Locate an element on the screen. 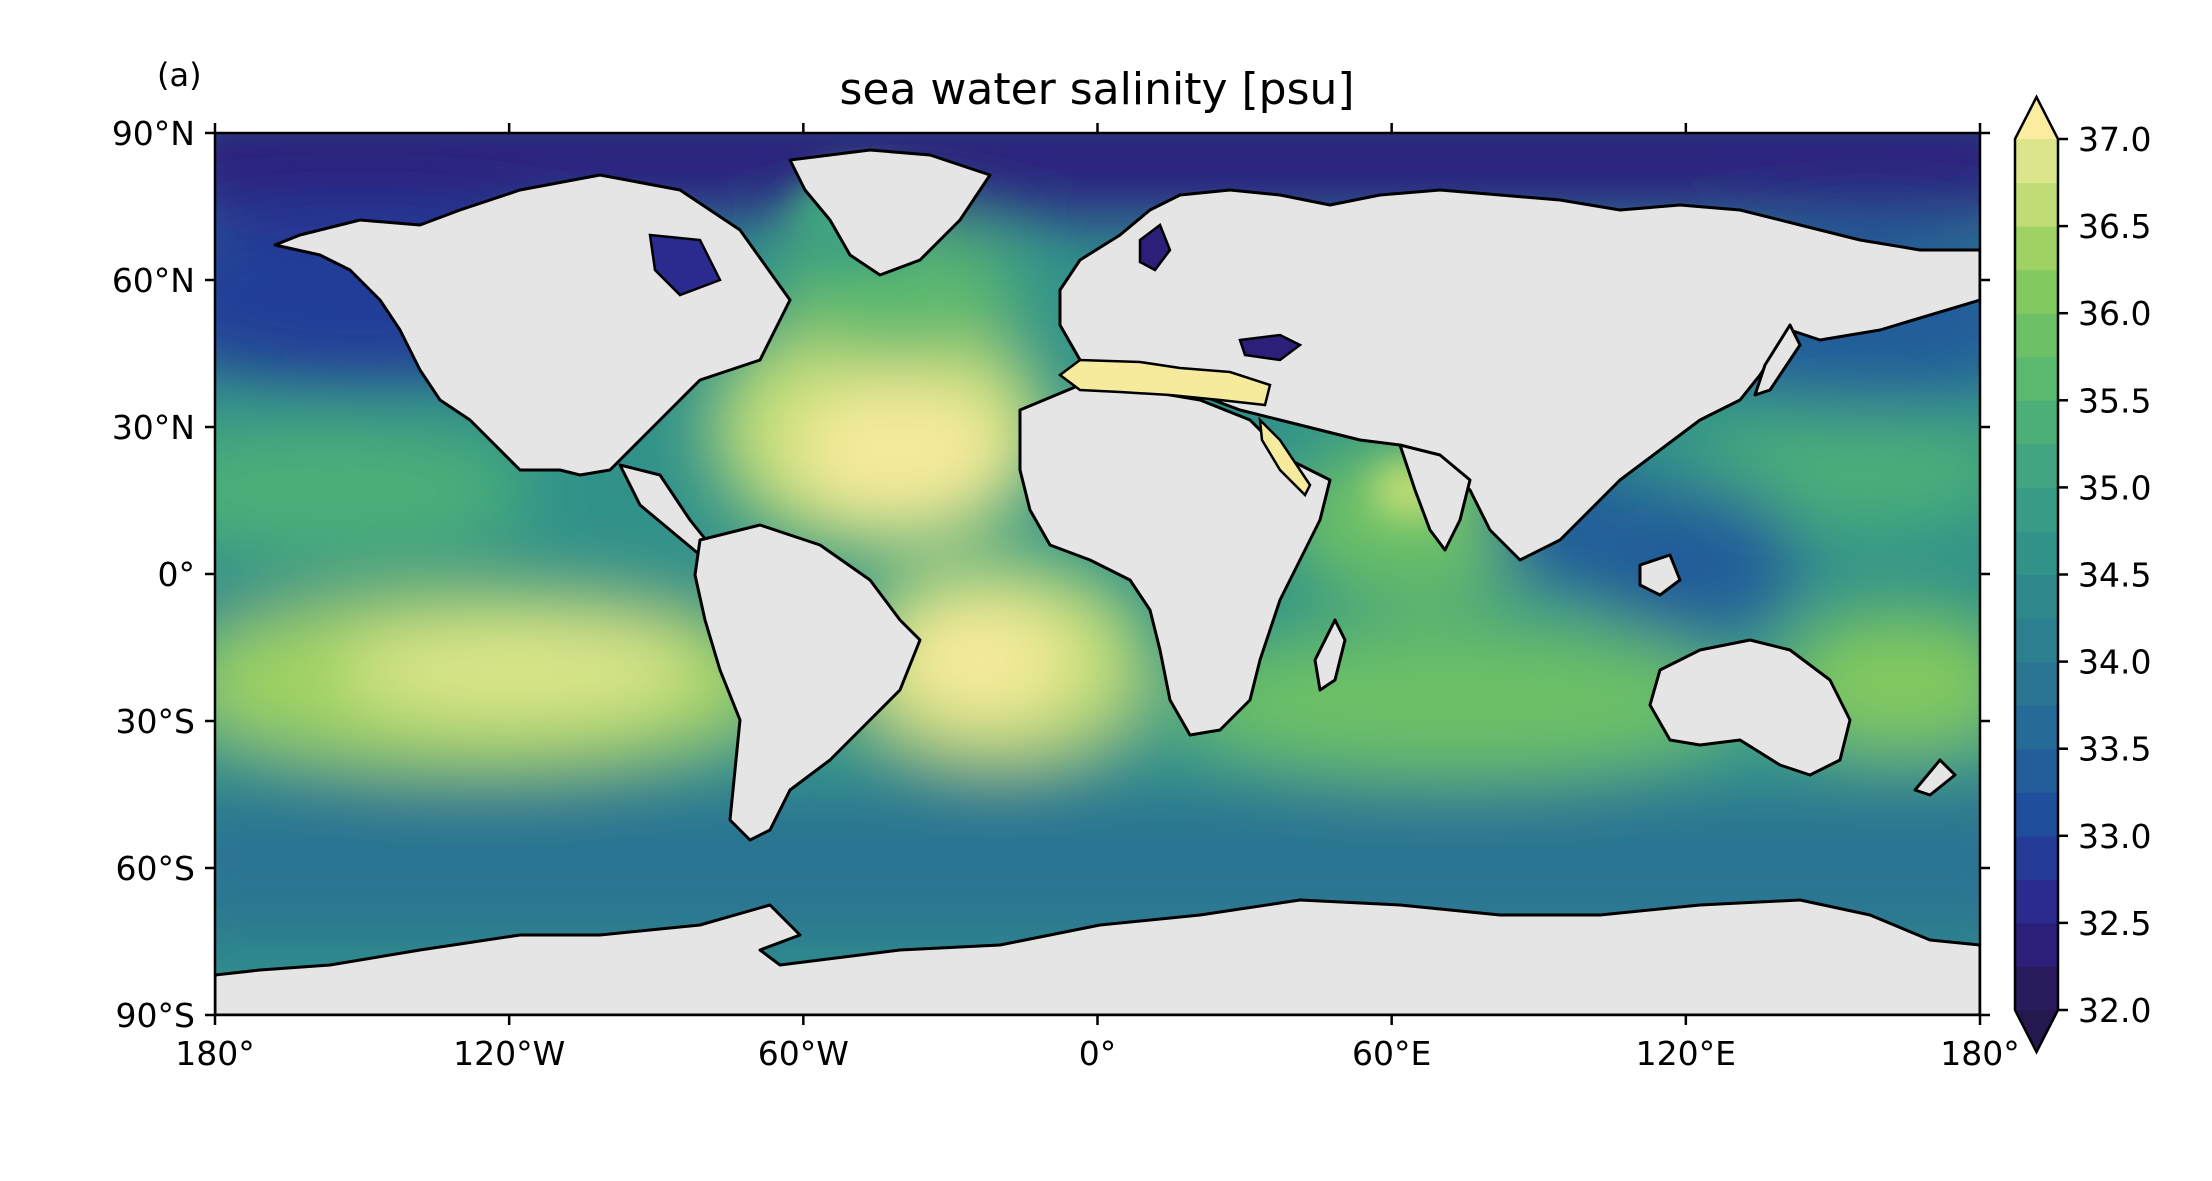 The image size is (2212, 1181). africa-land is located at coordinates (1175, 560).